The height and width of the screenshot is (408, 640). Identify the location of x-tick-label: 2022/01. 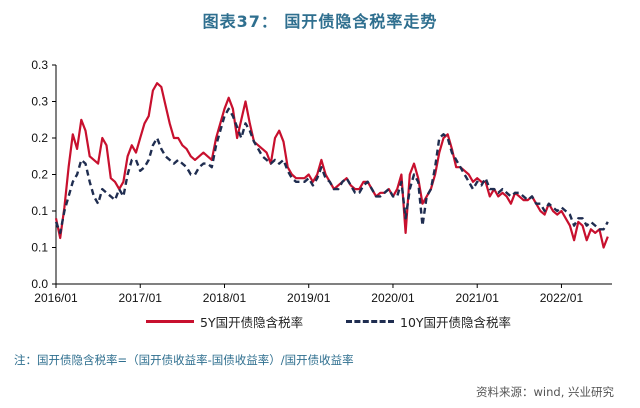
(562, 298).